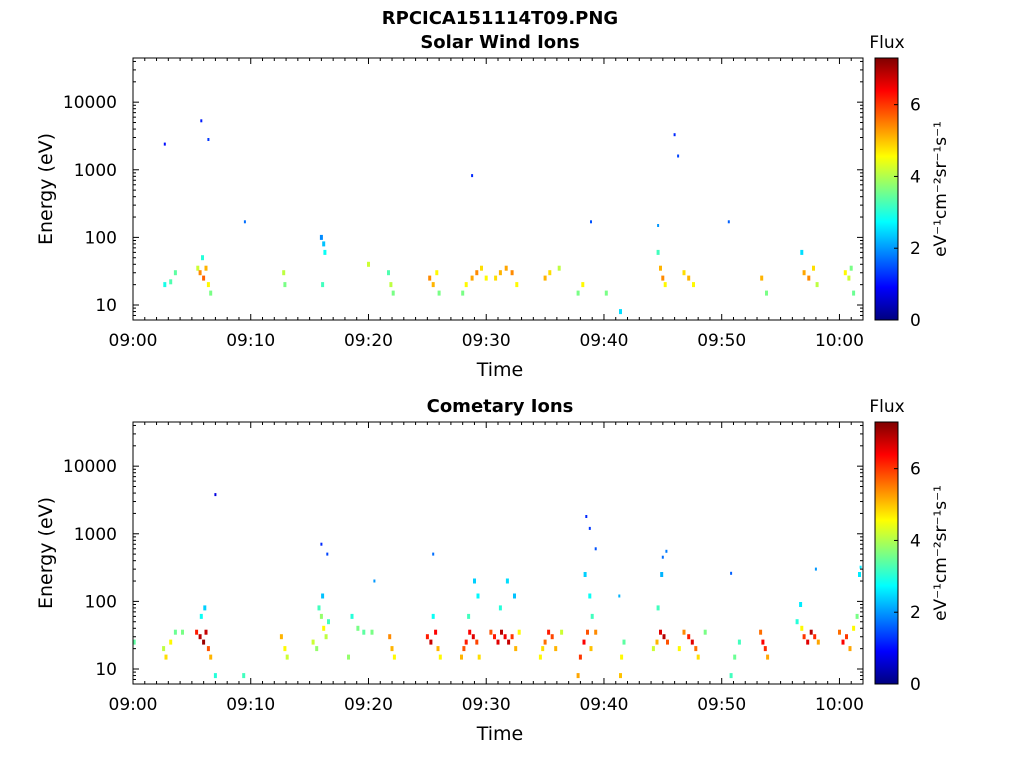 The width and height of the screenshot is (1024, 768). What do you see at coordinates (46, 553) in the screenshot?
I see `y-axis-label: Energy (eV)` at bounding box center [46, 553].